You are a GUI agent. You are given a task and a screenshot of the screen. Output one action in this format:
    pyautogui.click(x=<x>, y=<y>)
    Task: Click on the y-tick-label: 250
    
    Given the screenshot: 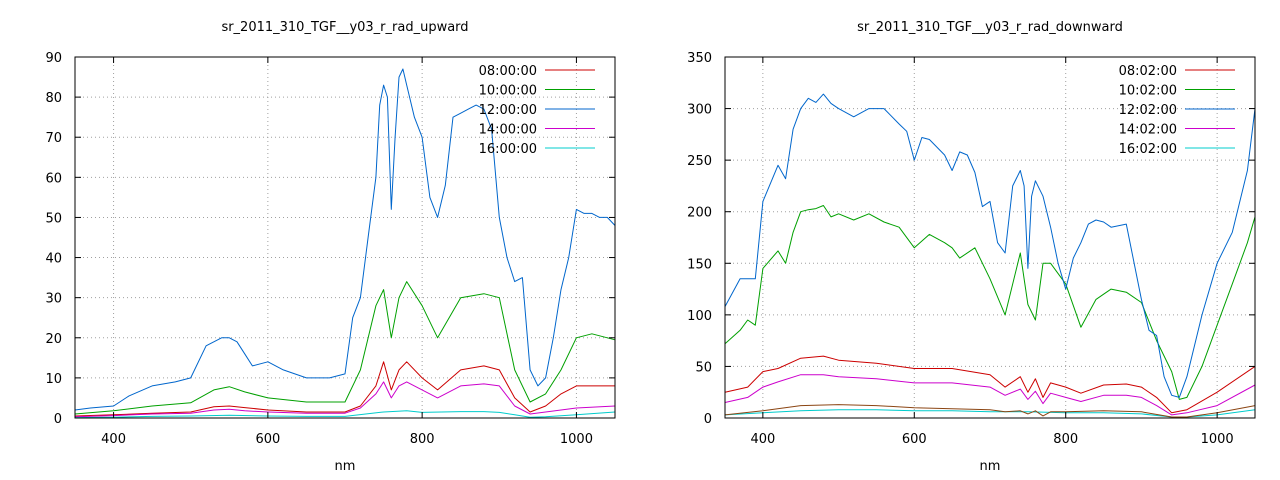 What is the action you would take?
    pyautogui.click(x=699, y=161)
    